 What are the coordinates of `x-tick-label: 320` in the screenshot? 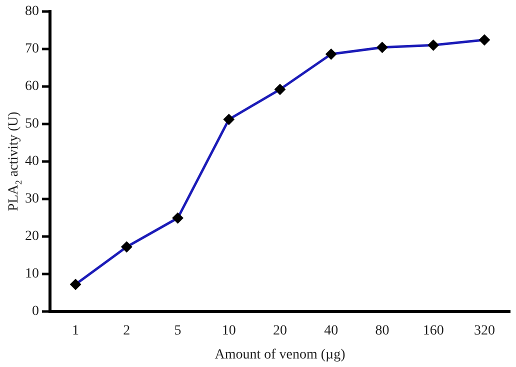 It's located at (484, 330).